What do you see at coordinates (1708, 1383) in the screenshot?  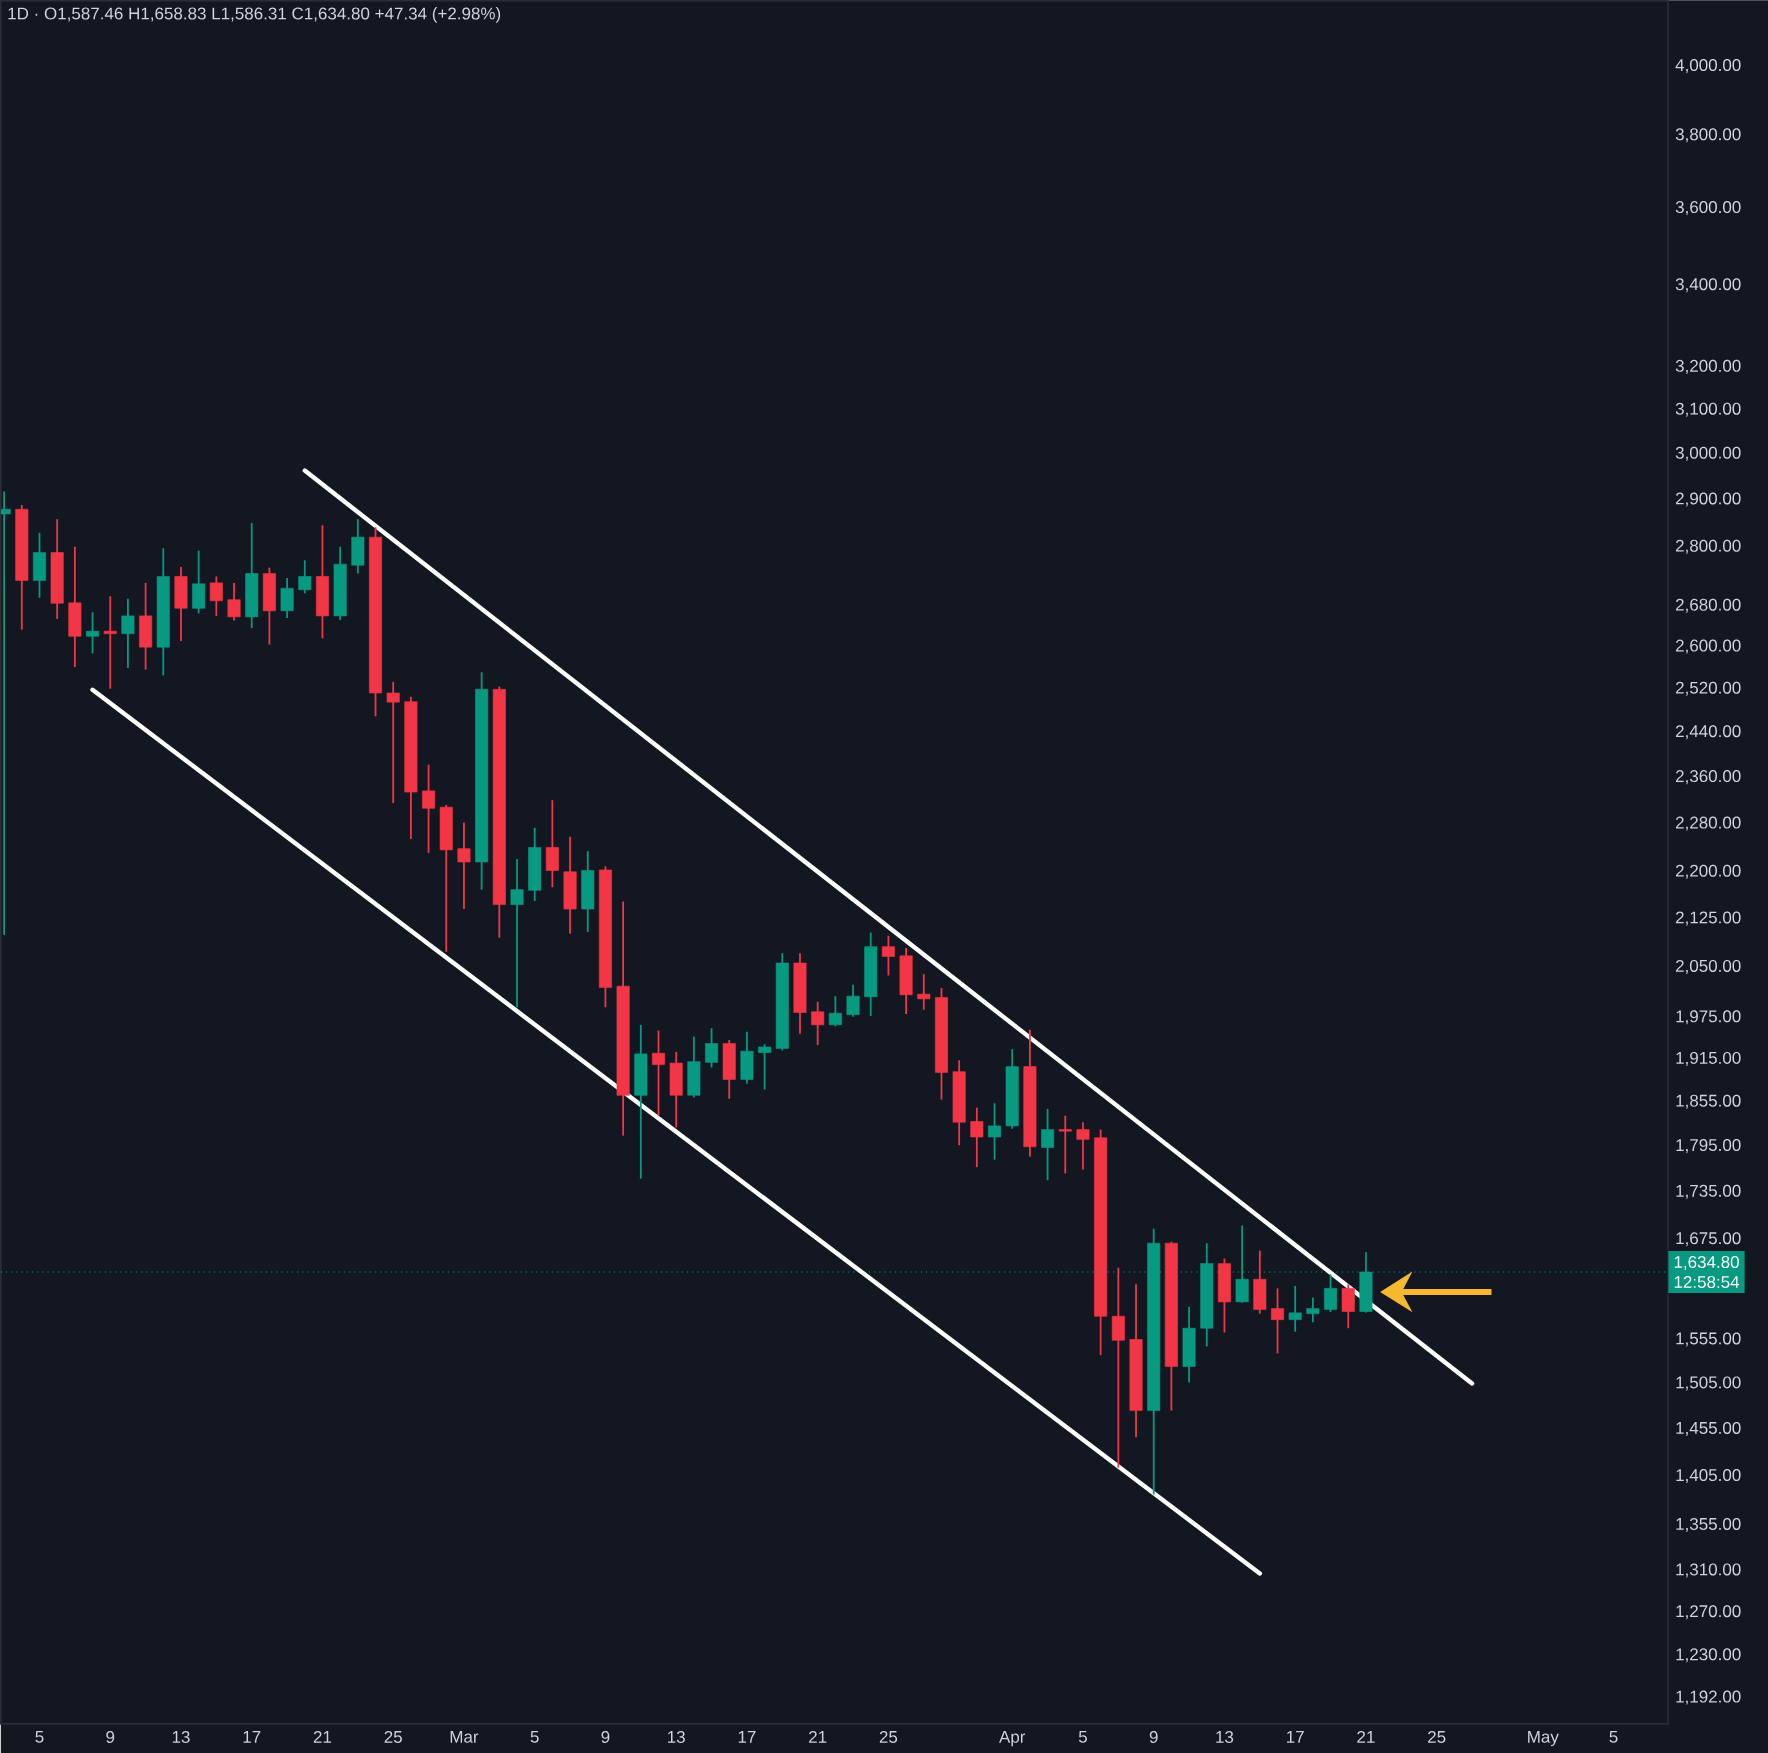 I see `y-tick-label: 1,505.00` at bounding box center [1708, 1383].